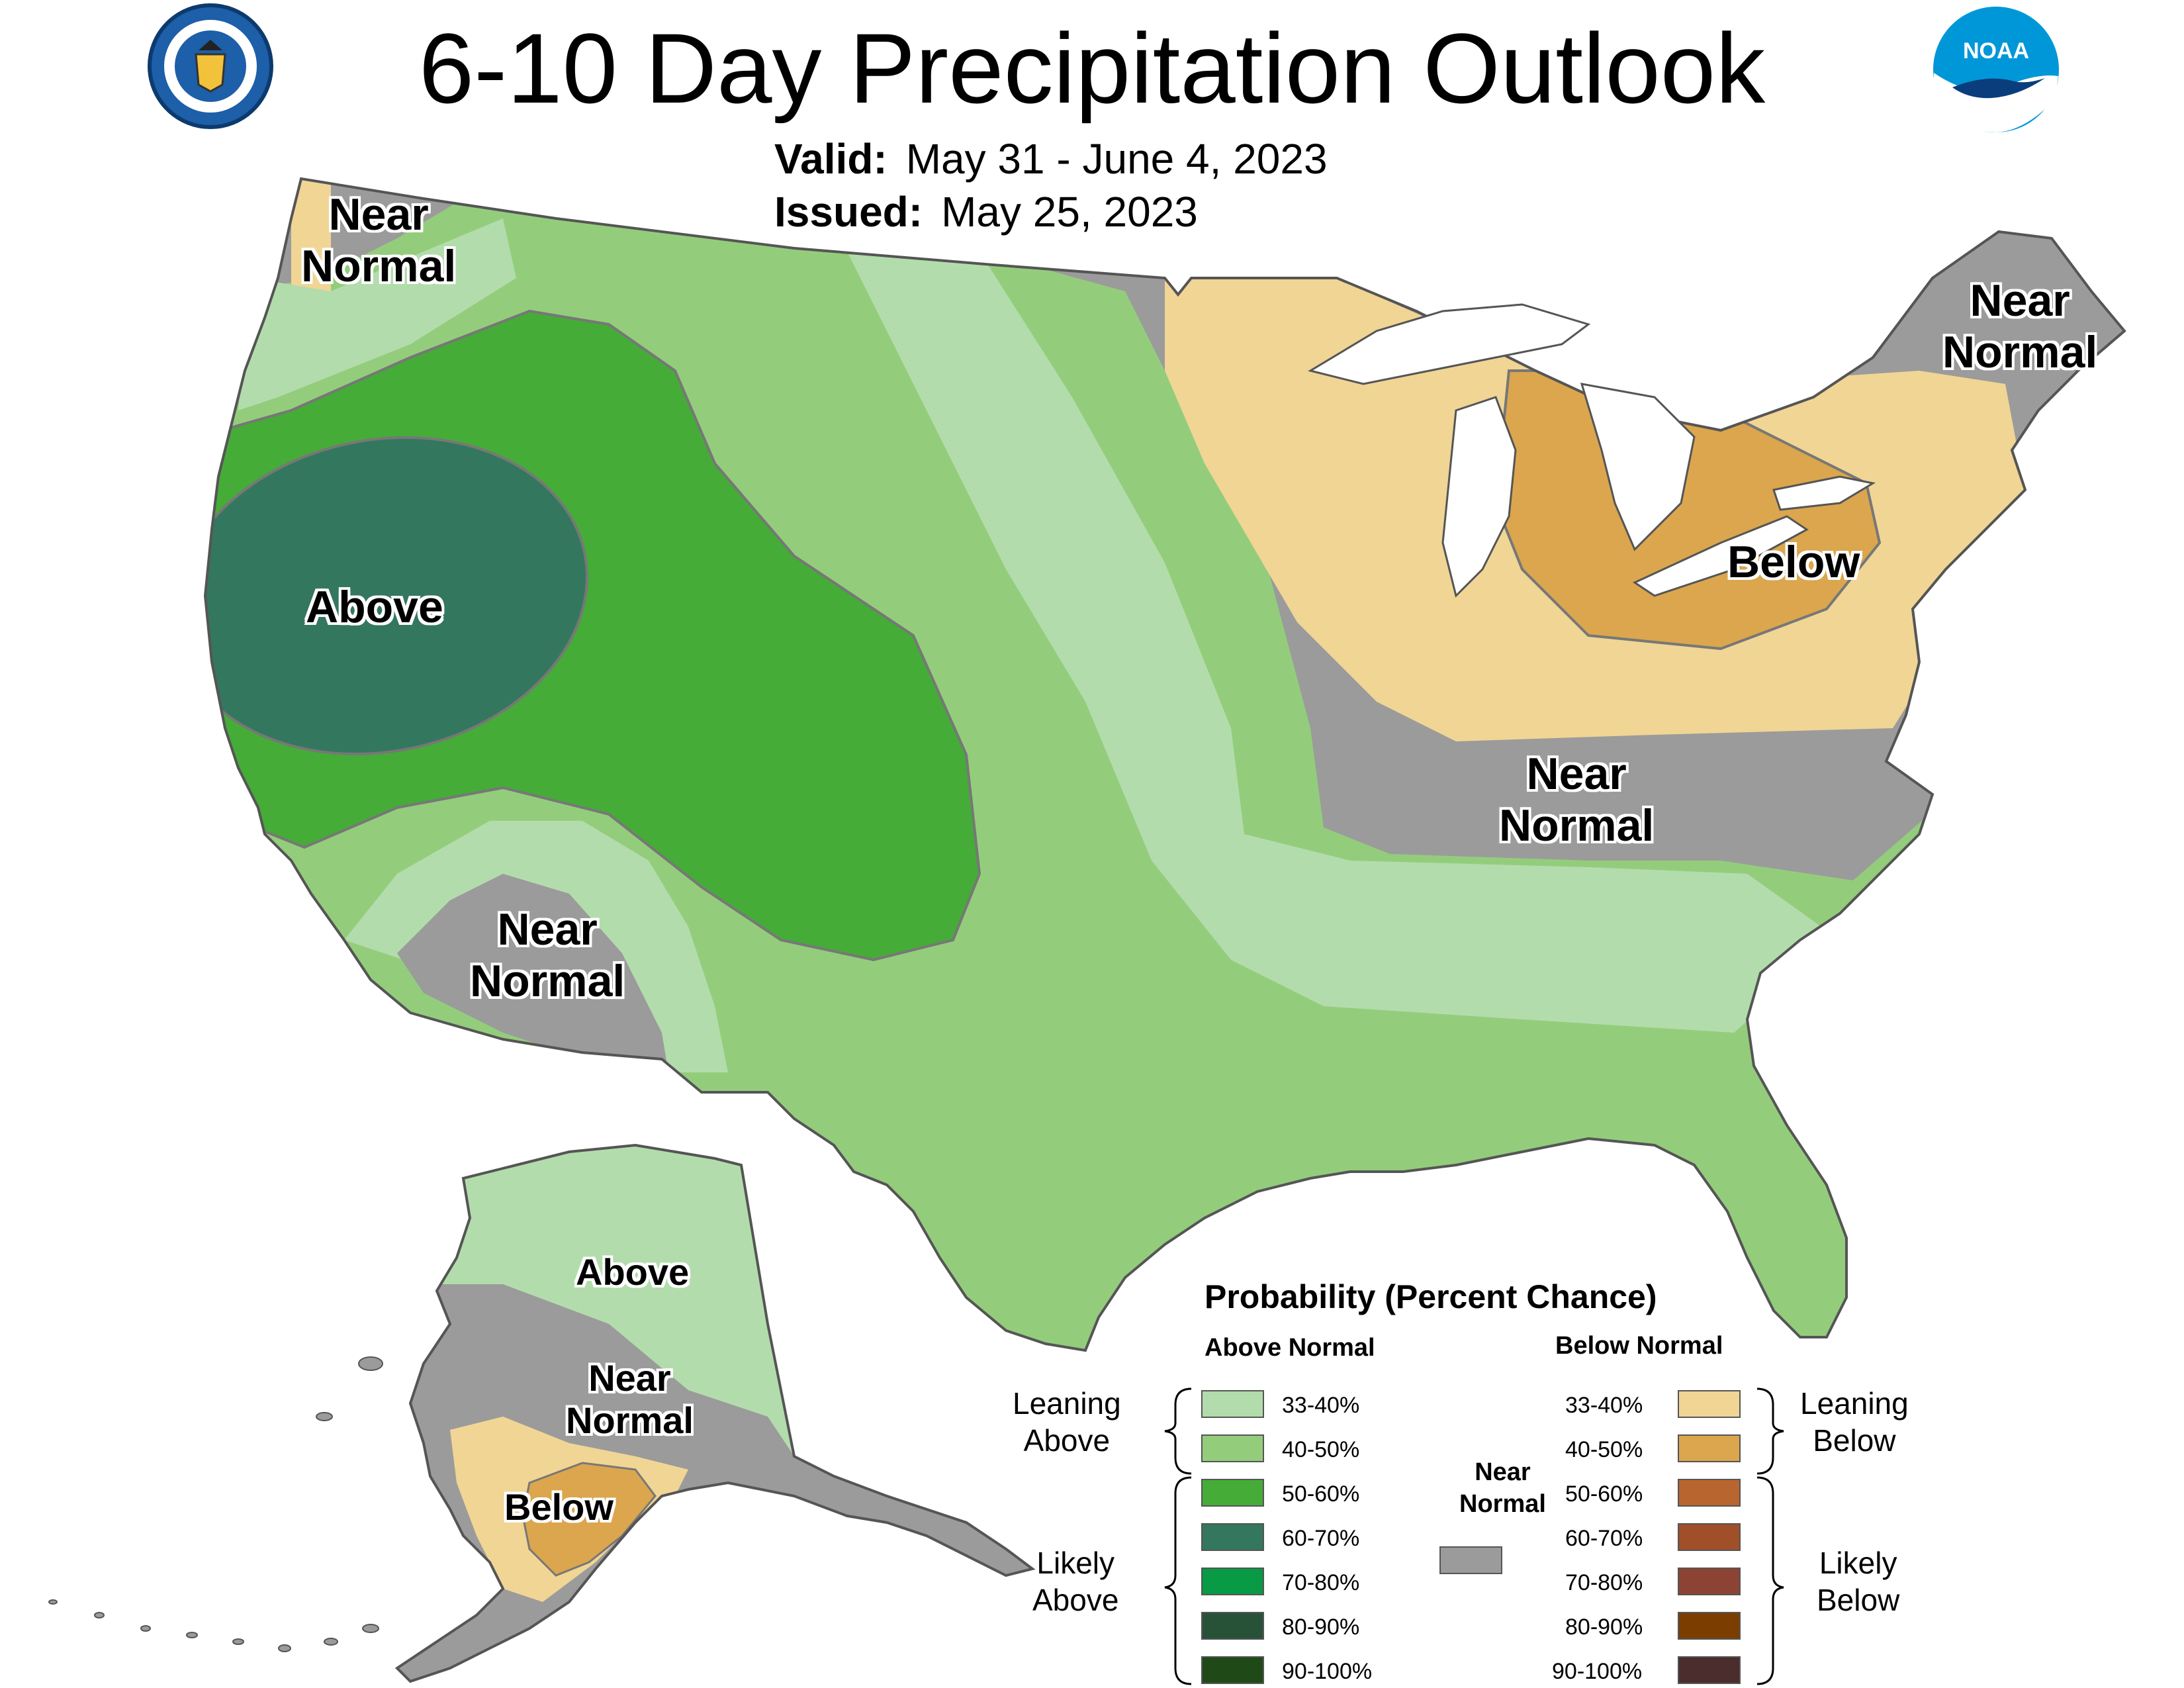 This screenshot has width=2184, height=1688. What do you see at coordinates (311, 235) in the screenshot?
I see `conus-nw-leaning-below` at bounding box center [311, 235].